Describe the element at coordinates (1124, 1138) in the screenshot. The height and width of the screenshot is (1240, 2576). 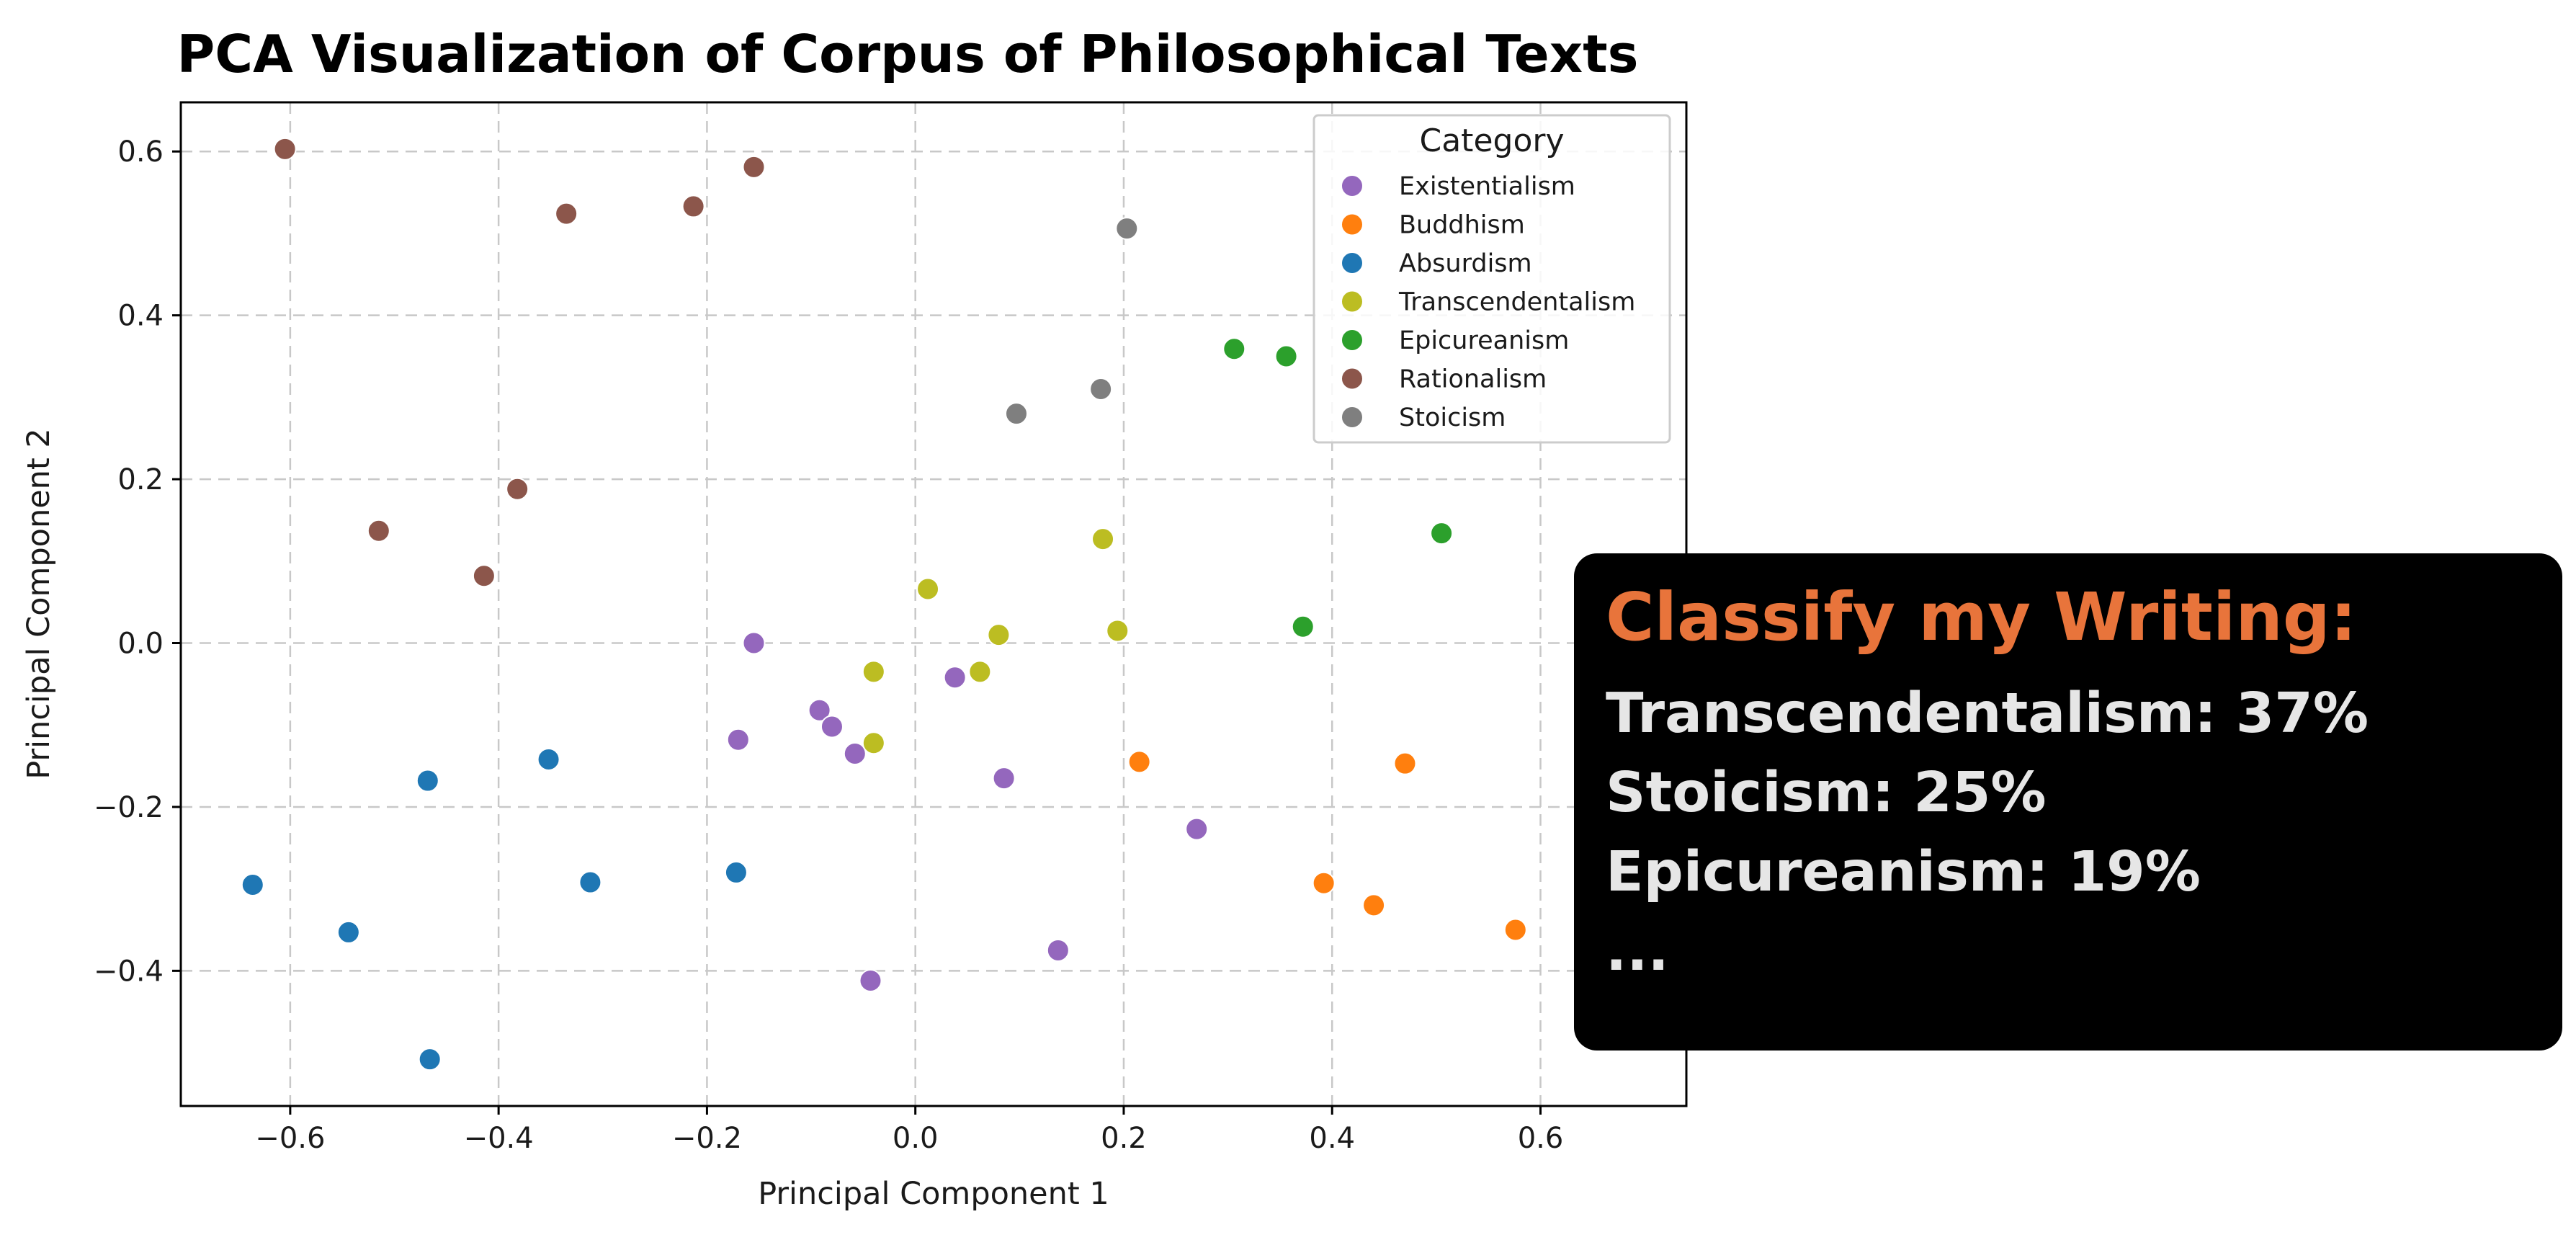
I see `x-tick-label: 0.2` at that location.